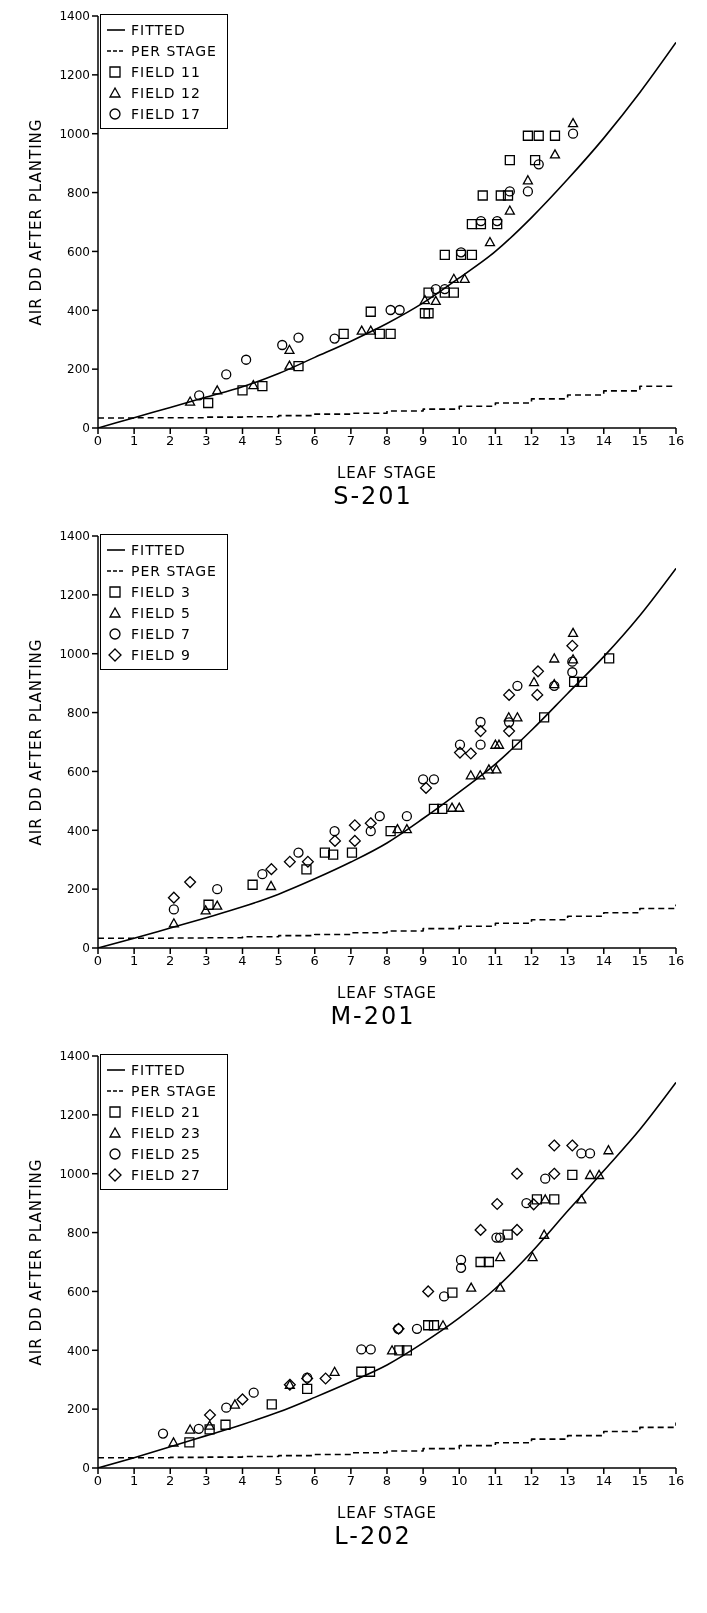 Image resolution: width=707 pixels, height=1613 pixels. I want to click on x-tick-label: 1, so click(134, 961).